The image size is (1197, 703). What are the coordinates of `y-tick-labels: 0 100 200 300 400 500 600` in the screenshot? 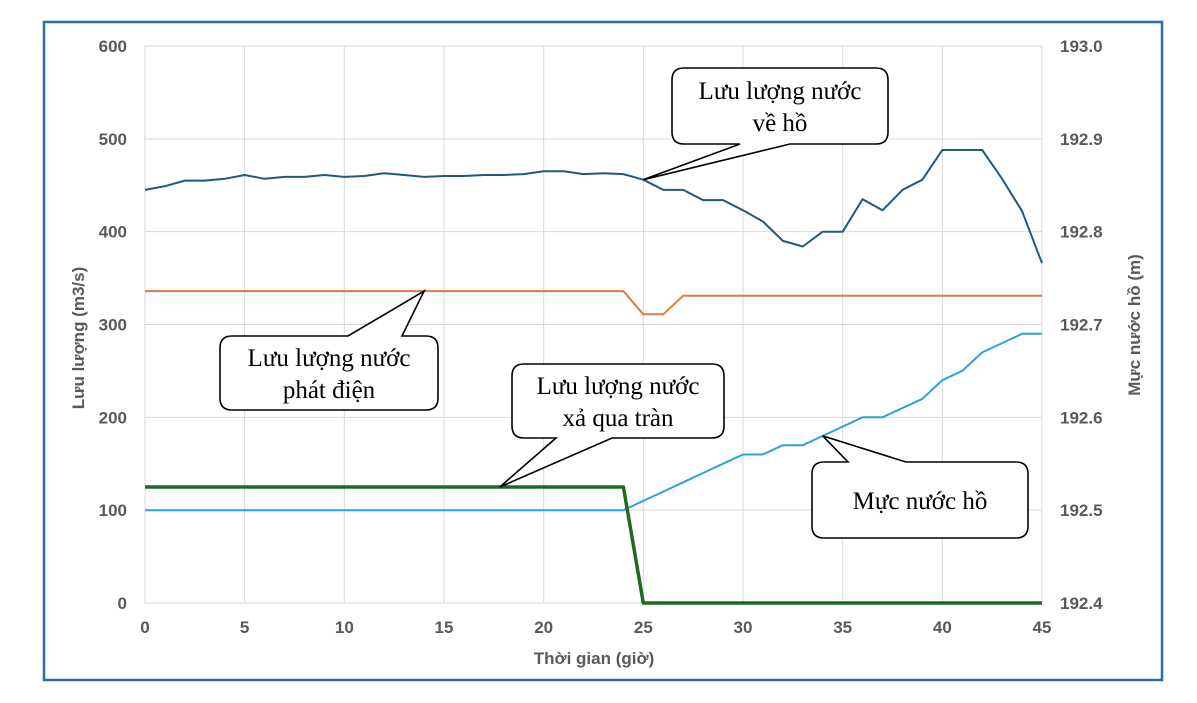 It's located at (113, 325).